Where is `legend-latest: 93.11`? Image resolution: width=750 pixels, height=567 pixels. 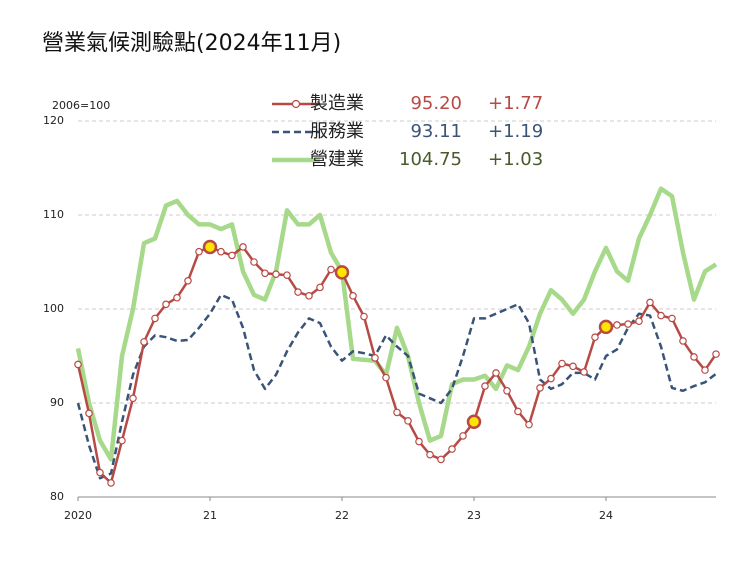 legend-latest: 93.11 is located at coordinates (436, 131).